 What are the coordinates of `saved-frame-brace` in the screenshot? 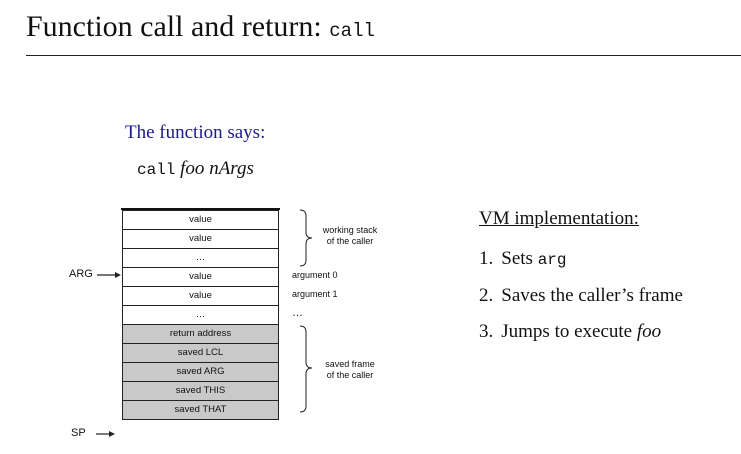 It's located at (306, 369).